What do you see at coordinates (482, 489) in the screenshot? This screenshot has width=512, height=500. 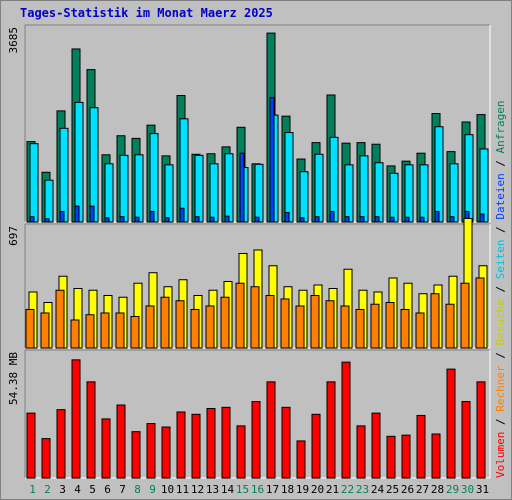 I see `x-tick-label: 31` at bounding box center [482, 489].